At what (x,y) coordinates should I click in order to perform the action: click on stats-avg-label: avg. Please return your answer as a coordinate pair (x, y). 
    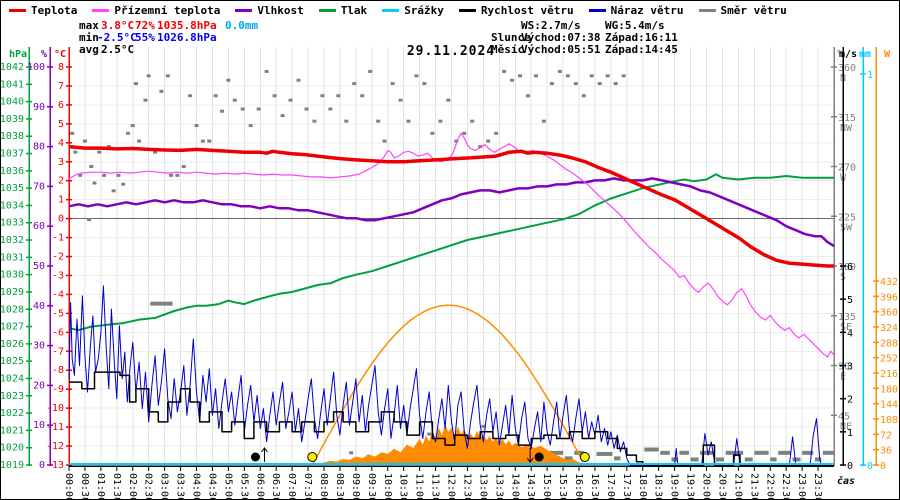
    Looking at the image, I should click on (89, 49).